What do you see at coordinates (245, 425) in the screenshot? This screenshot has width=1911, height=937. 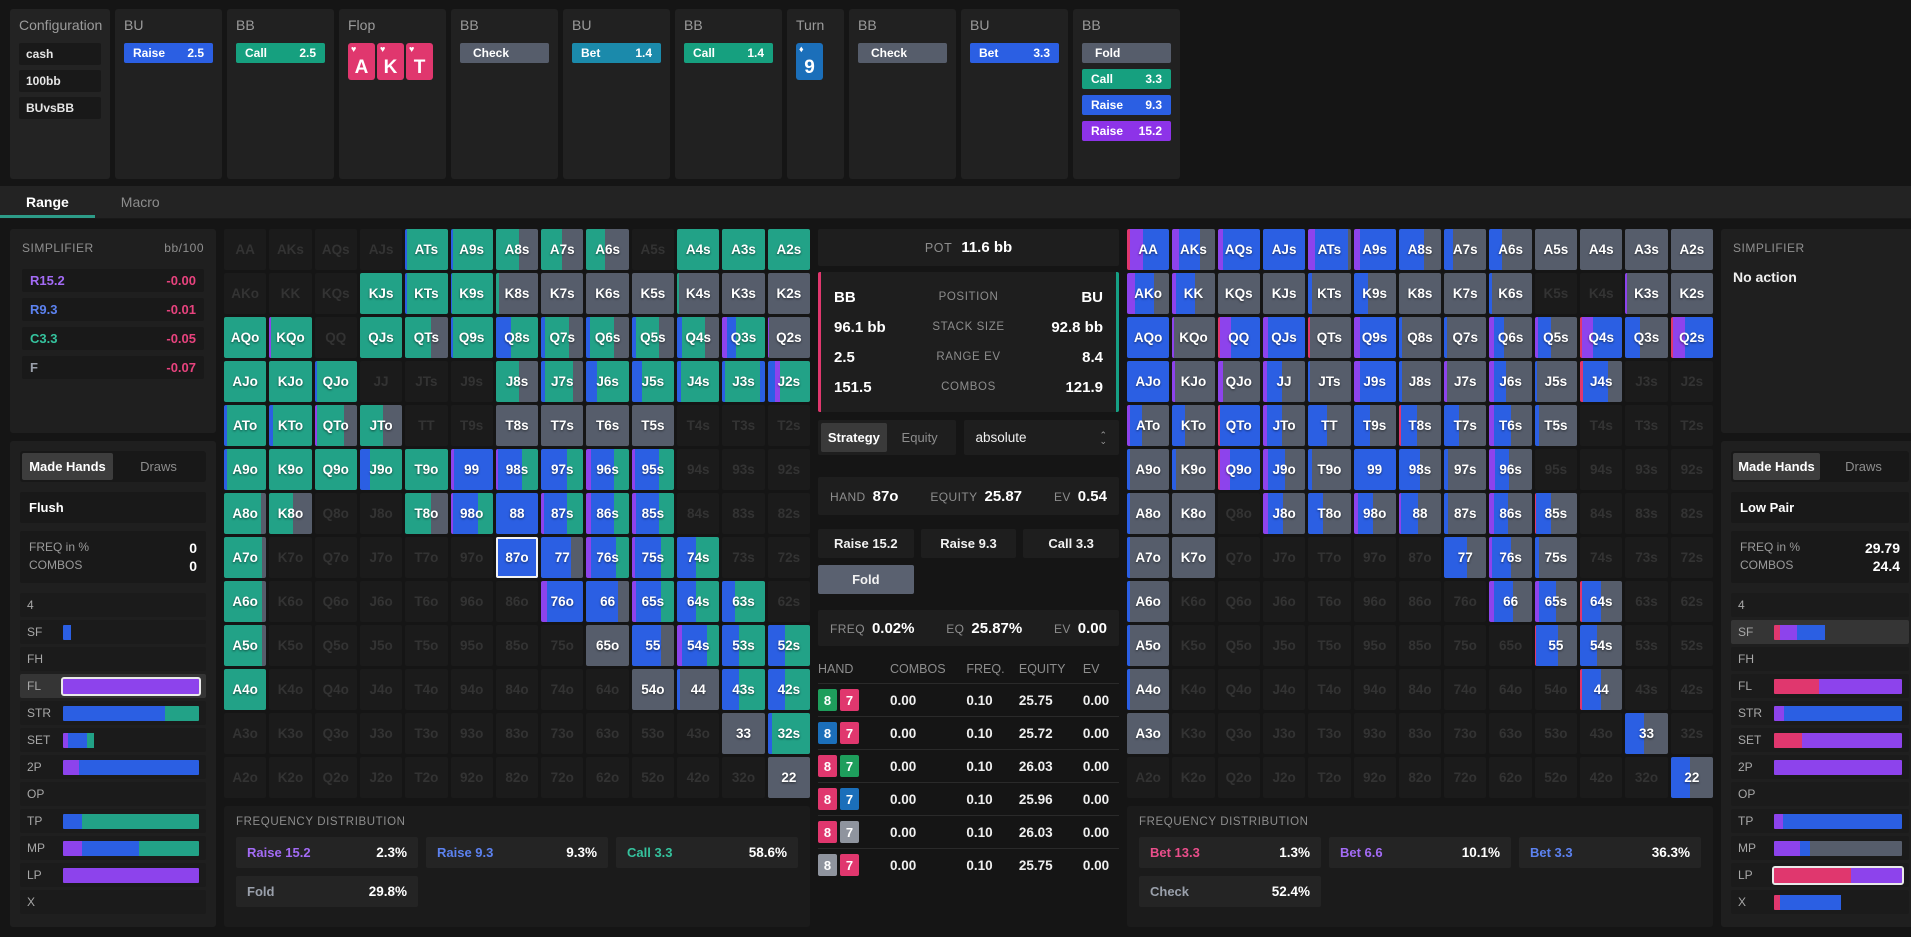 I see `hand-cell-ATo: ATo` at bounding box center [245, 425].